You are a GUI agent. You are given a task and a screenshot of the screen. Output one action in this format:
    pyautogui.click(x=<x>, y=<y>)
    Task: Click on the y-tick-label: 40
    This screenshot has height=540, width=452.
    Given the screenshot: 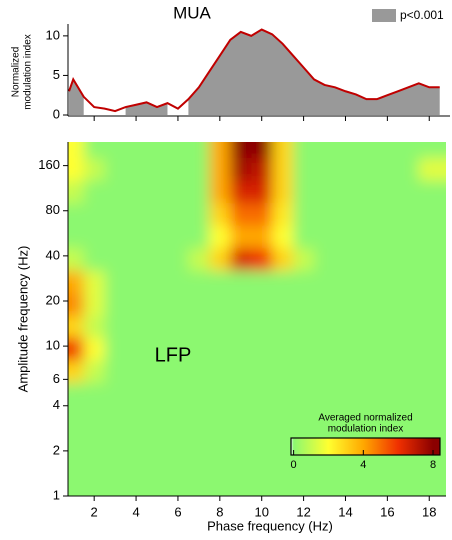 What is the action you would take?
    pyautogui.click(x=53, y=254)
    